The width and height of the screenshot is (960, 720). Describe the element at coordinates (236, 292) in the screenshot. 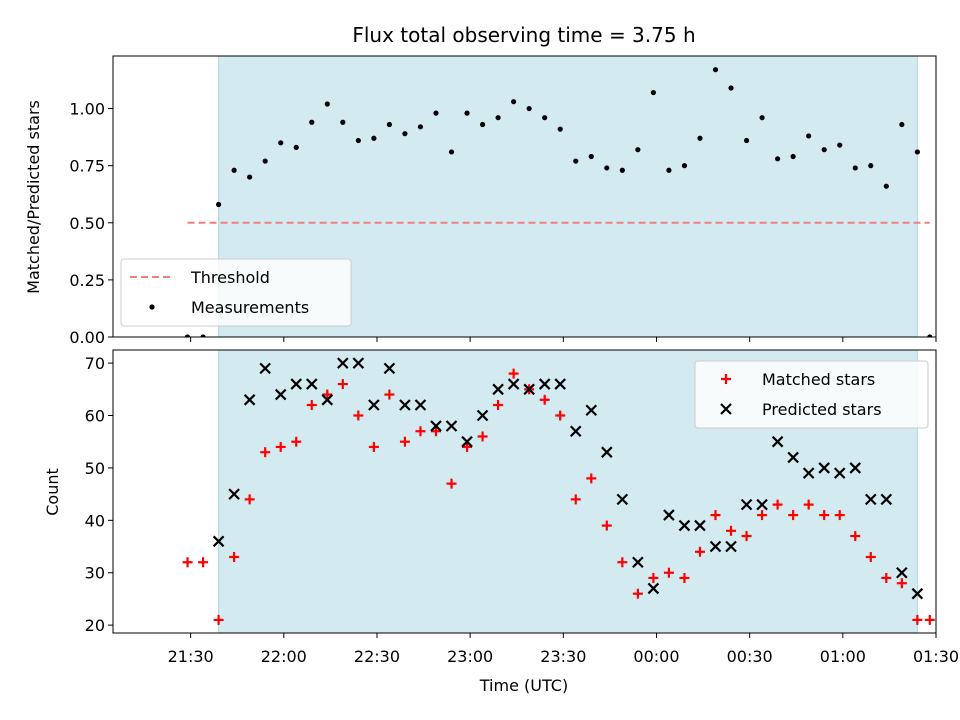

I see `top-legend: Threshold Measurements` at that location.